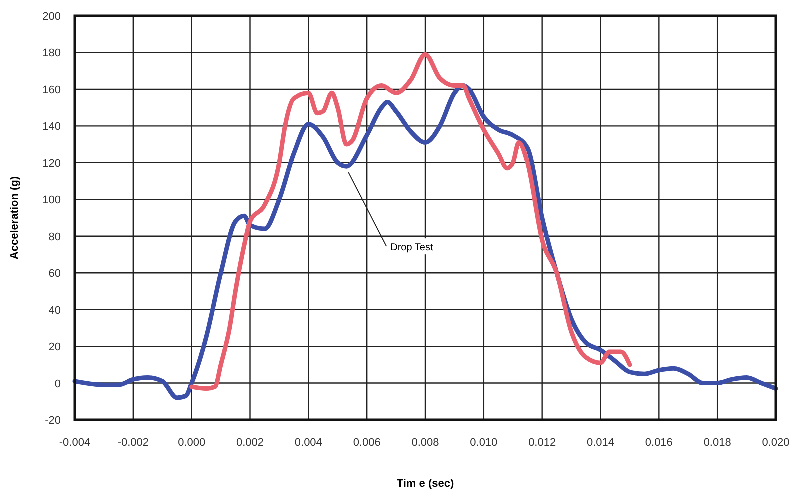  I want to click on x-axis-title: Tim e (sec), so click(425, 484).